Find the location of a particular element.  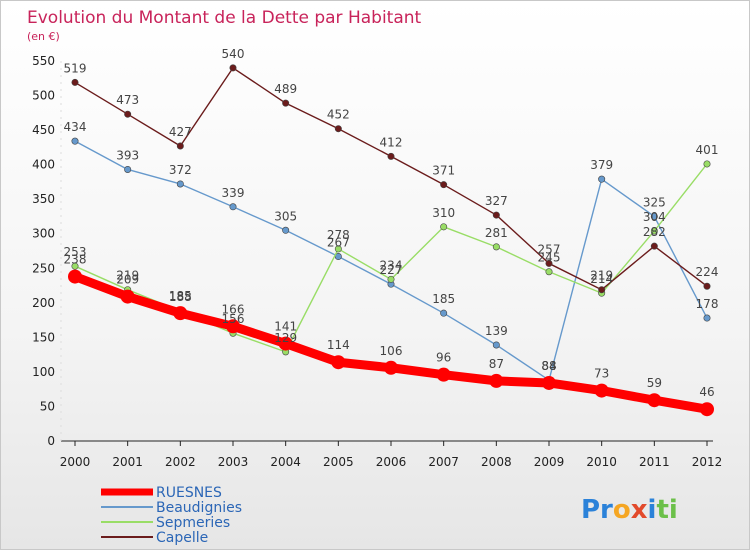

x-tick-label: 2007 is located at coordinates (443, 462).